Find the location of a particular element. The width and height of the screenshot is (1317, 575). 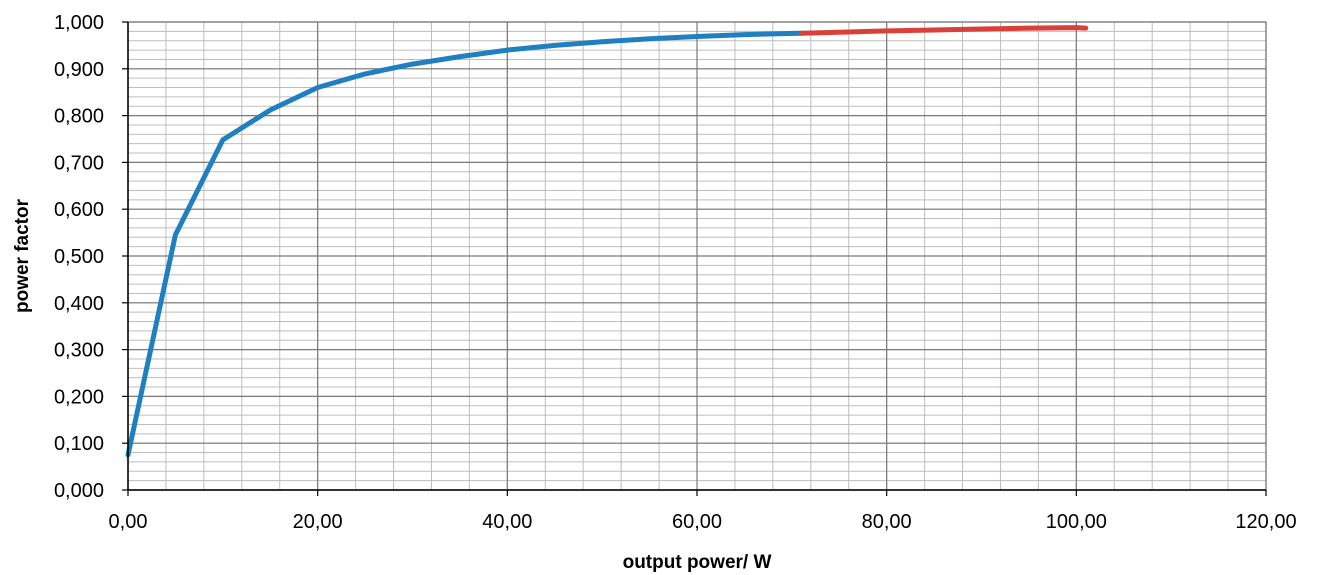

x-axis-title: output power/ W is located at coordinates (697, 562).